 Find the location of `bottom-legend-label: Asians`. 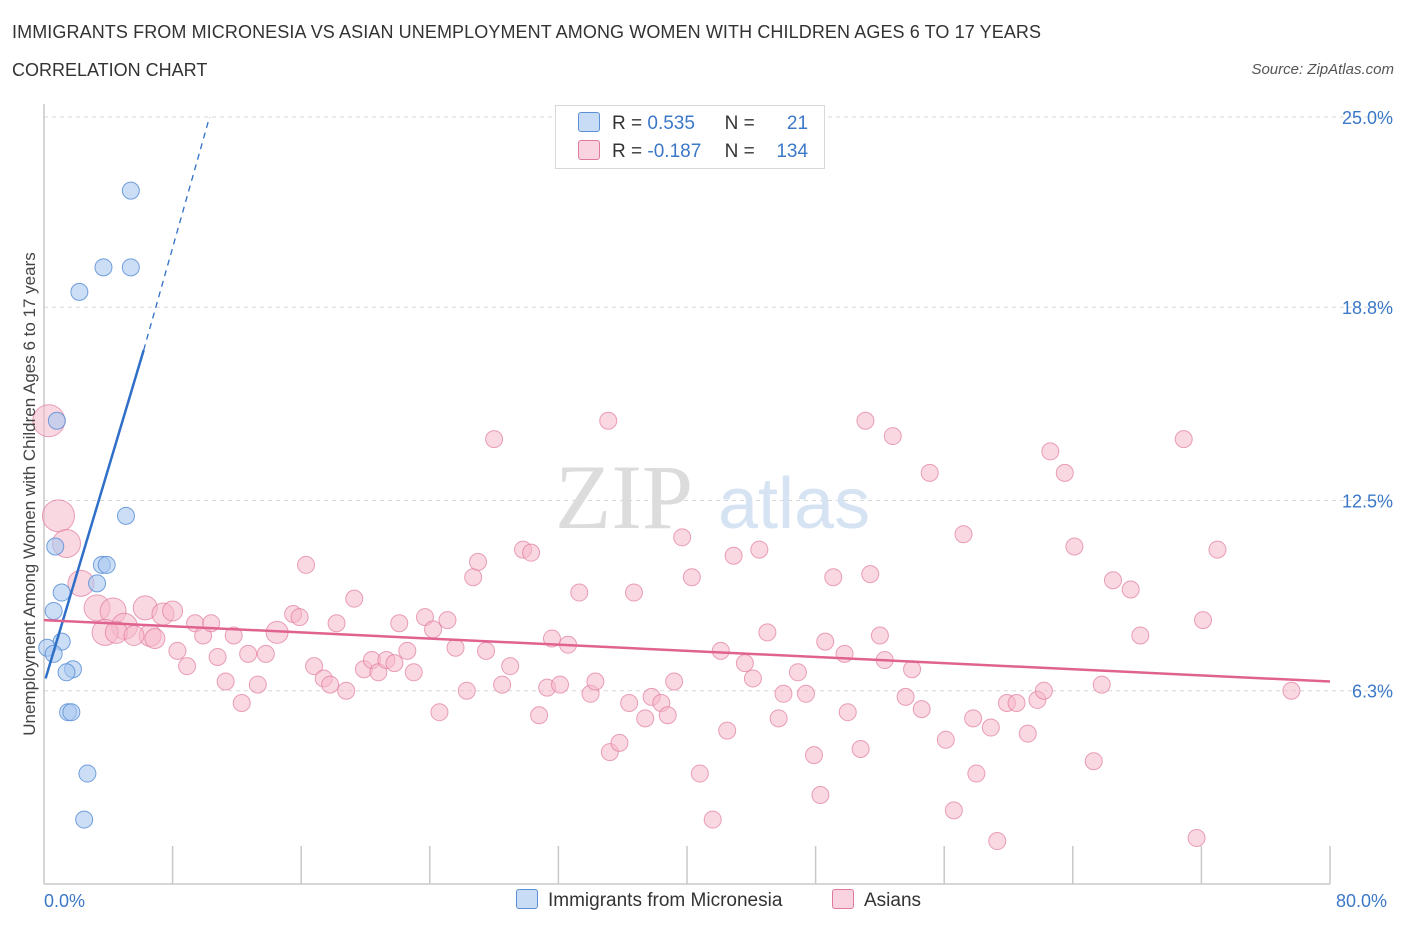

bottom-legend-label: Asians is located at coordinates (893, 900).